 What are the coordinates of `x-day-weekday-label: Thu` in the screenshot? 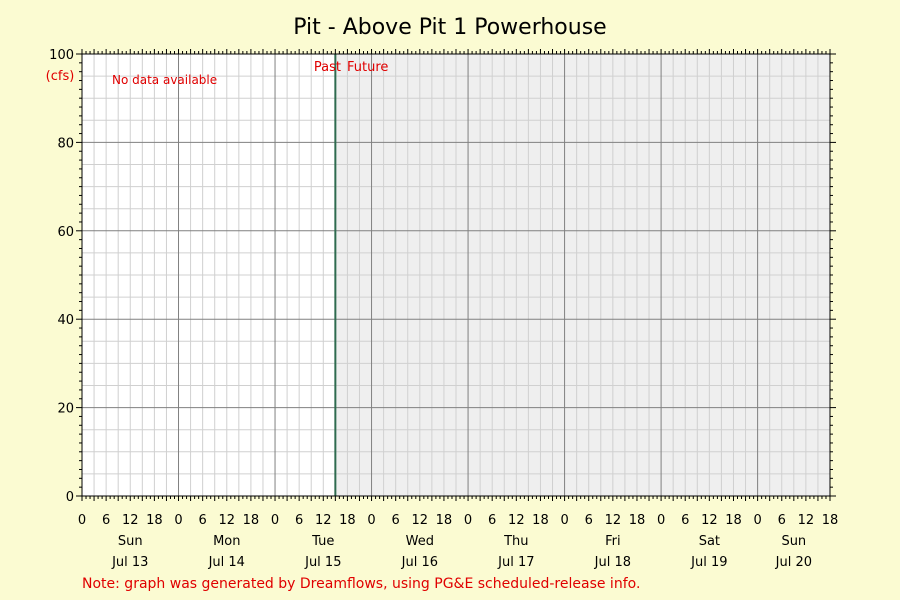 It's located at (515, 541).